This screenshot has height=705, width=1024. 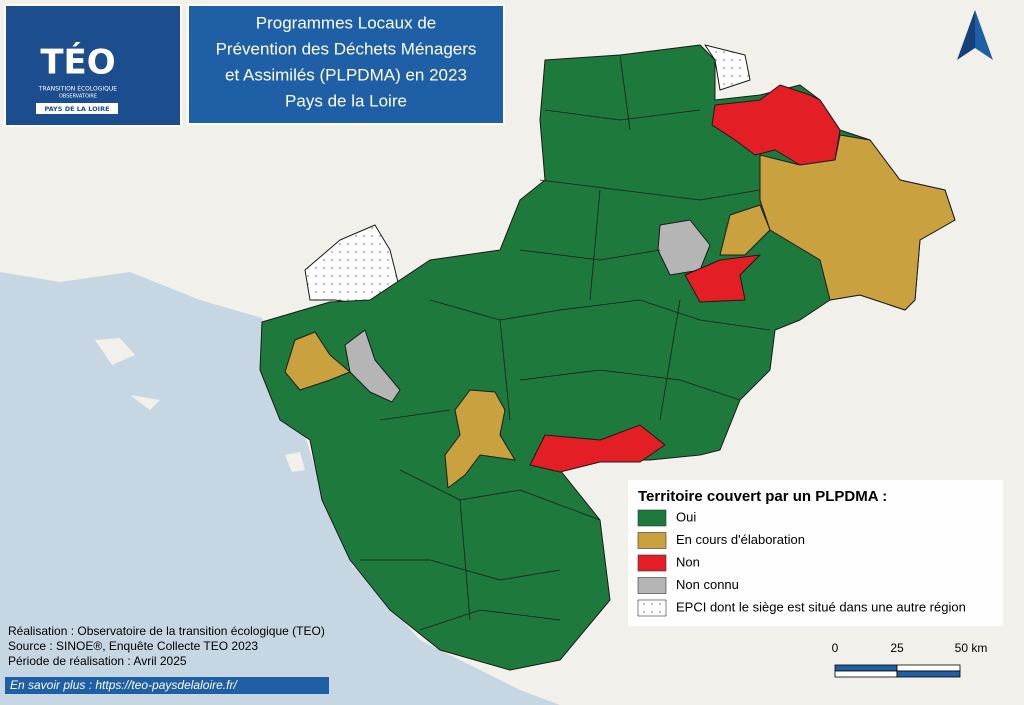 What do you see at coordinates (897, 648) in the screenshot?
I see `scale-label: 25` at bounding box center [897, 648].